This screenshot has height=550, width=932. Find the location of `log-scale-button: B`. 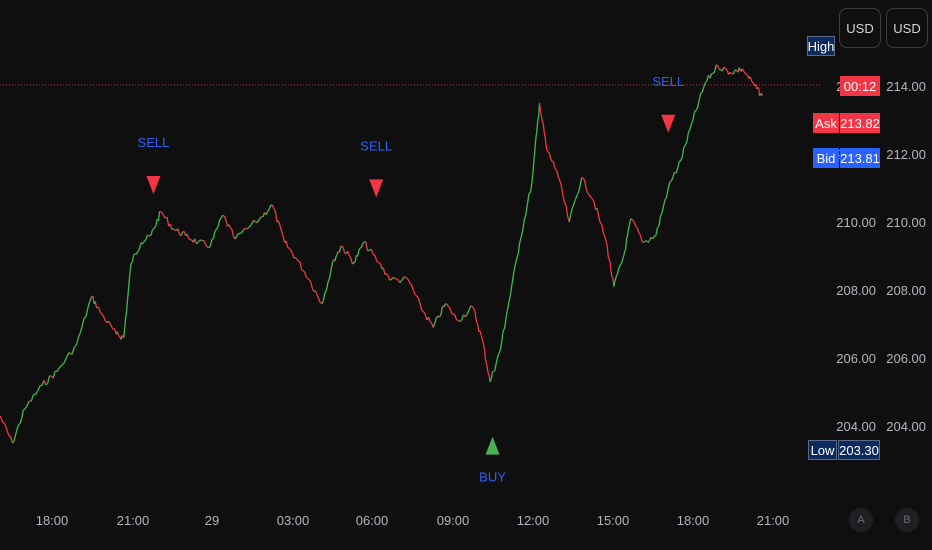

log-scale-button: B is located at coordinates (907, 520).